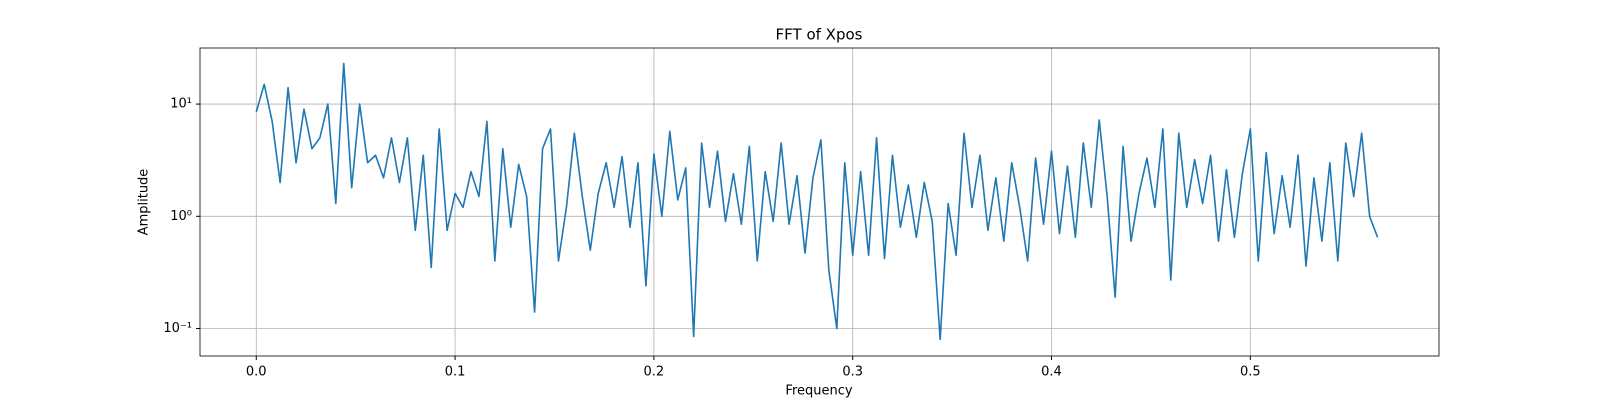 This screenshot has width=1600, height=400. What do you see at coordinates (819, 35) in the screenshot?
I see `chart-title: FFT of Xpos` at bounding box center [819, 35].